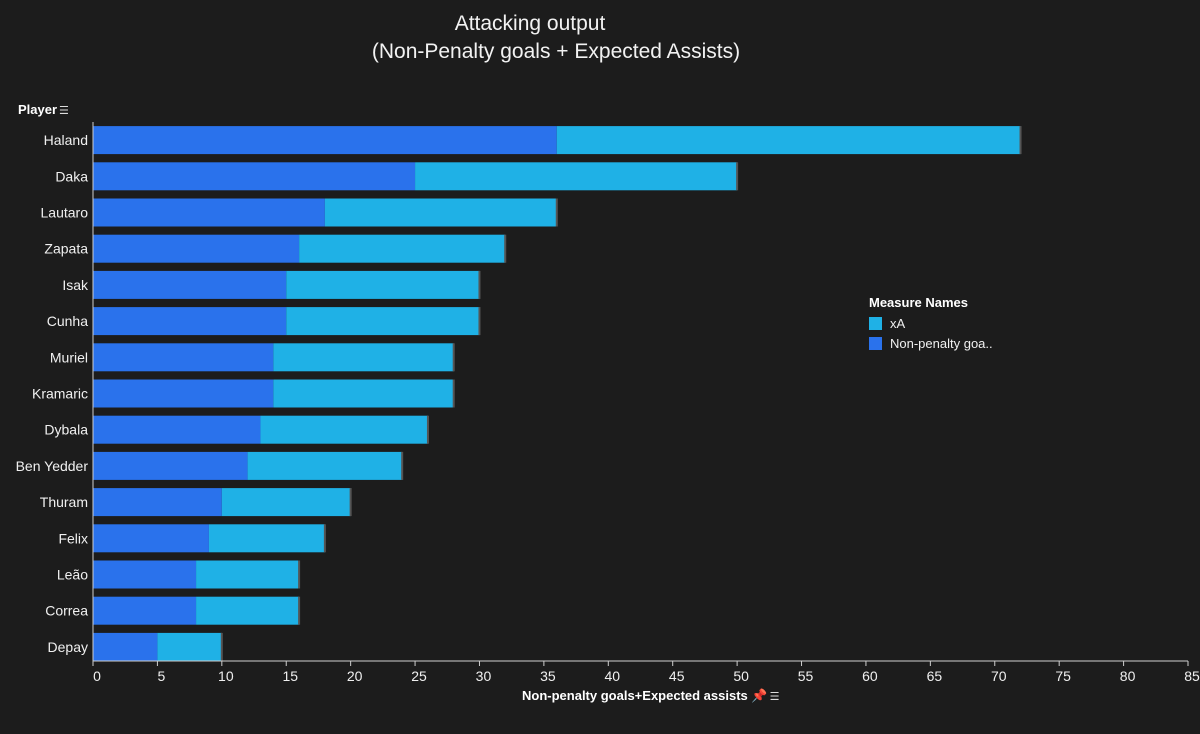  What do you see at coordinates (52, 466) in the screenshot?
I see `category-label: Ben Yedder` at bounding box center [52, 466].